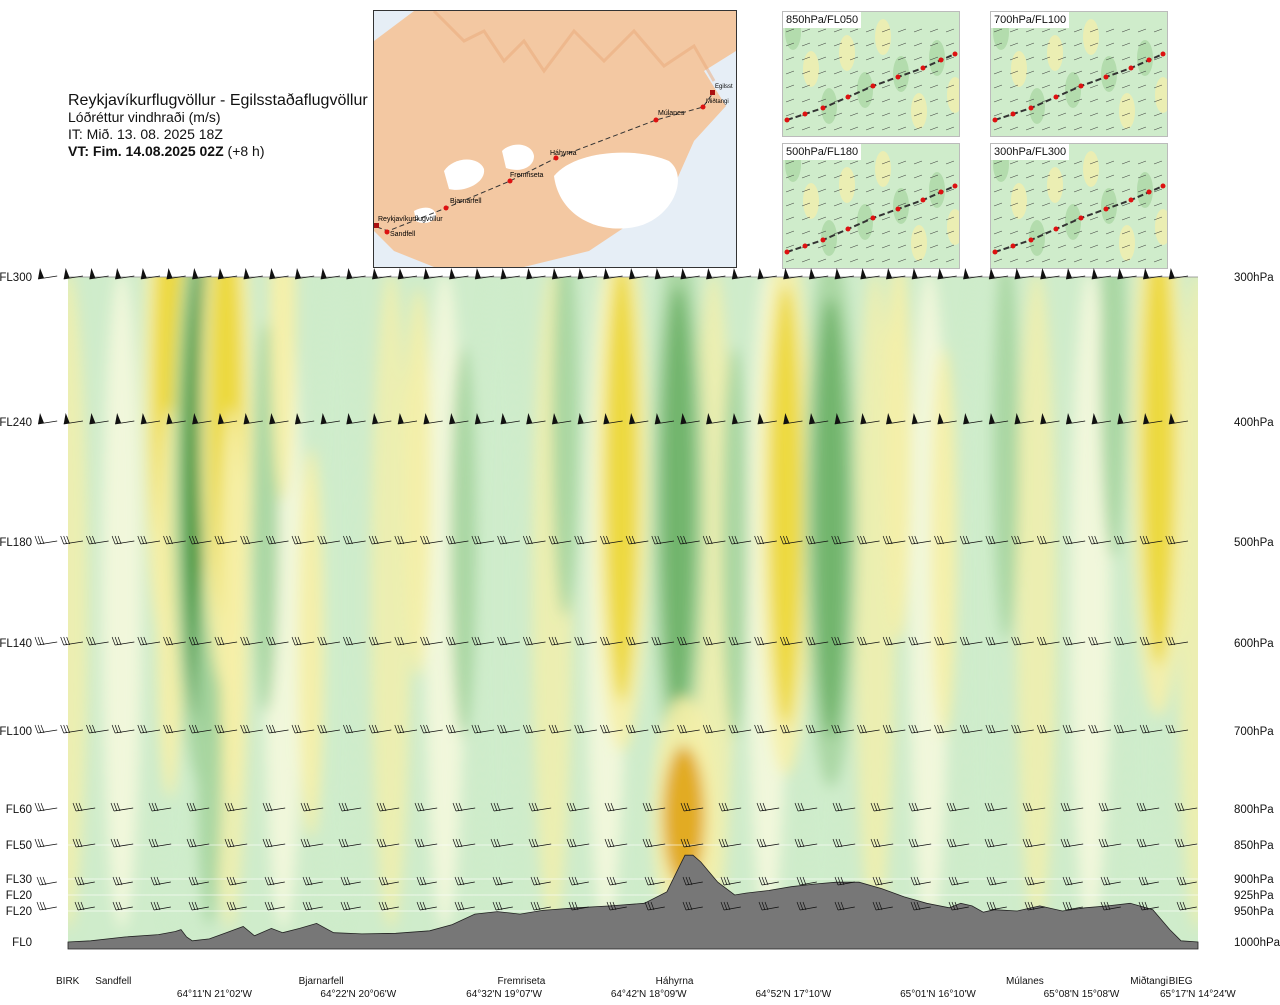 The width and height of the screenshot is (1280, 1005). Describe the element at coordinates (246, 151) in the screenshot. I see `lead-time: (+8 h)` at that location.